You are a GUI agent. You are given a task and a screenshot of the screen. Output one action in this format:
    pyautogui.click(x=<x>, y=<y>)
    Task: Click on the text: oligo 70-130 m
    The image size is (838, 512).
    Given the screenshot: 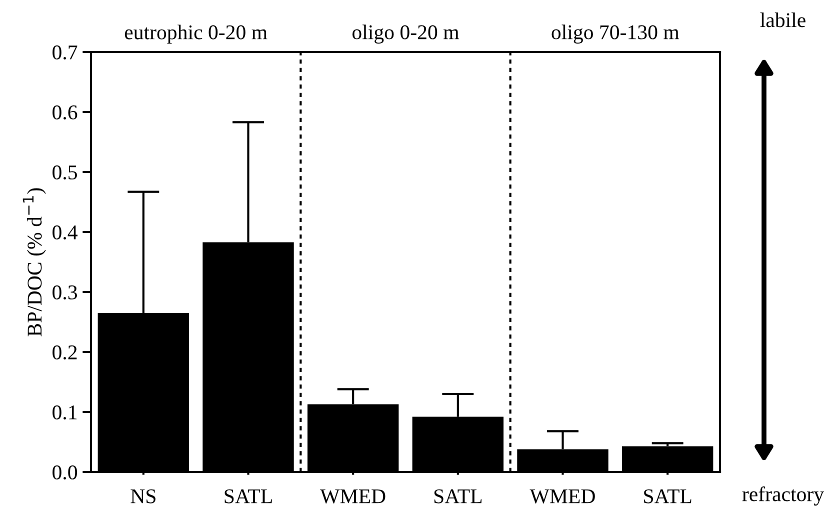 What is the action you would take?
    pyautogui.click(x=616, y=34)
    